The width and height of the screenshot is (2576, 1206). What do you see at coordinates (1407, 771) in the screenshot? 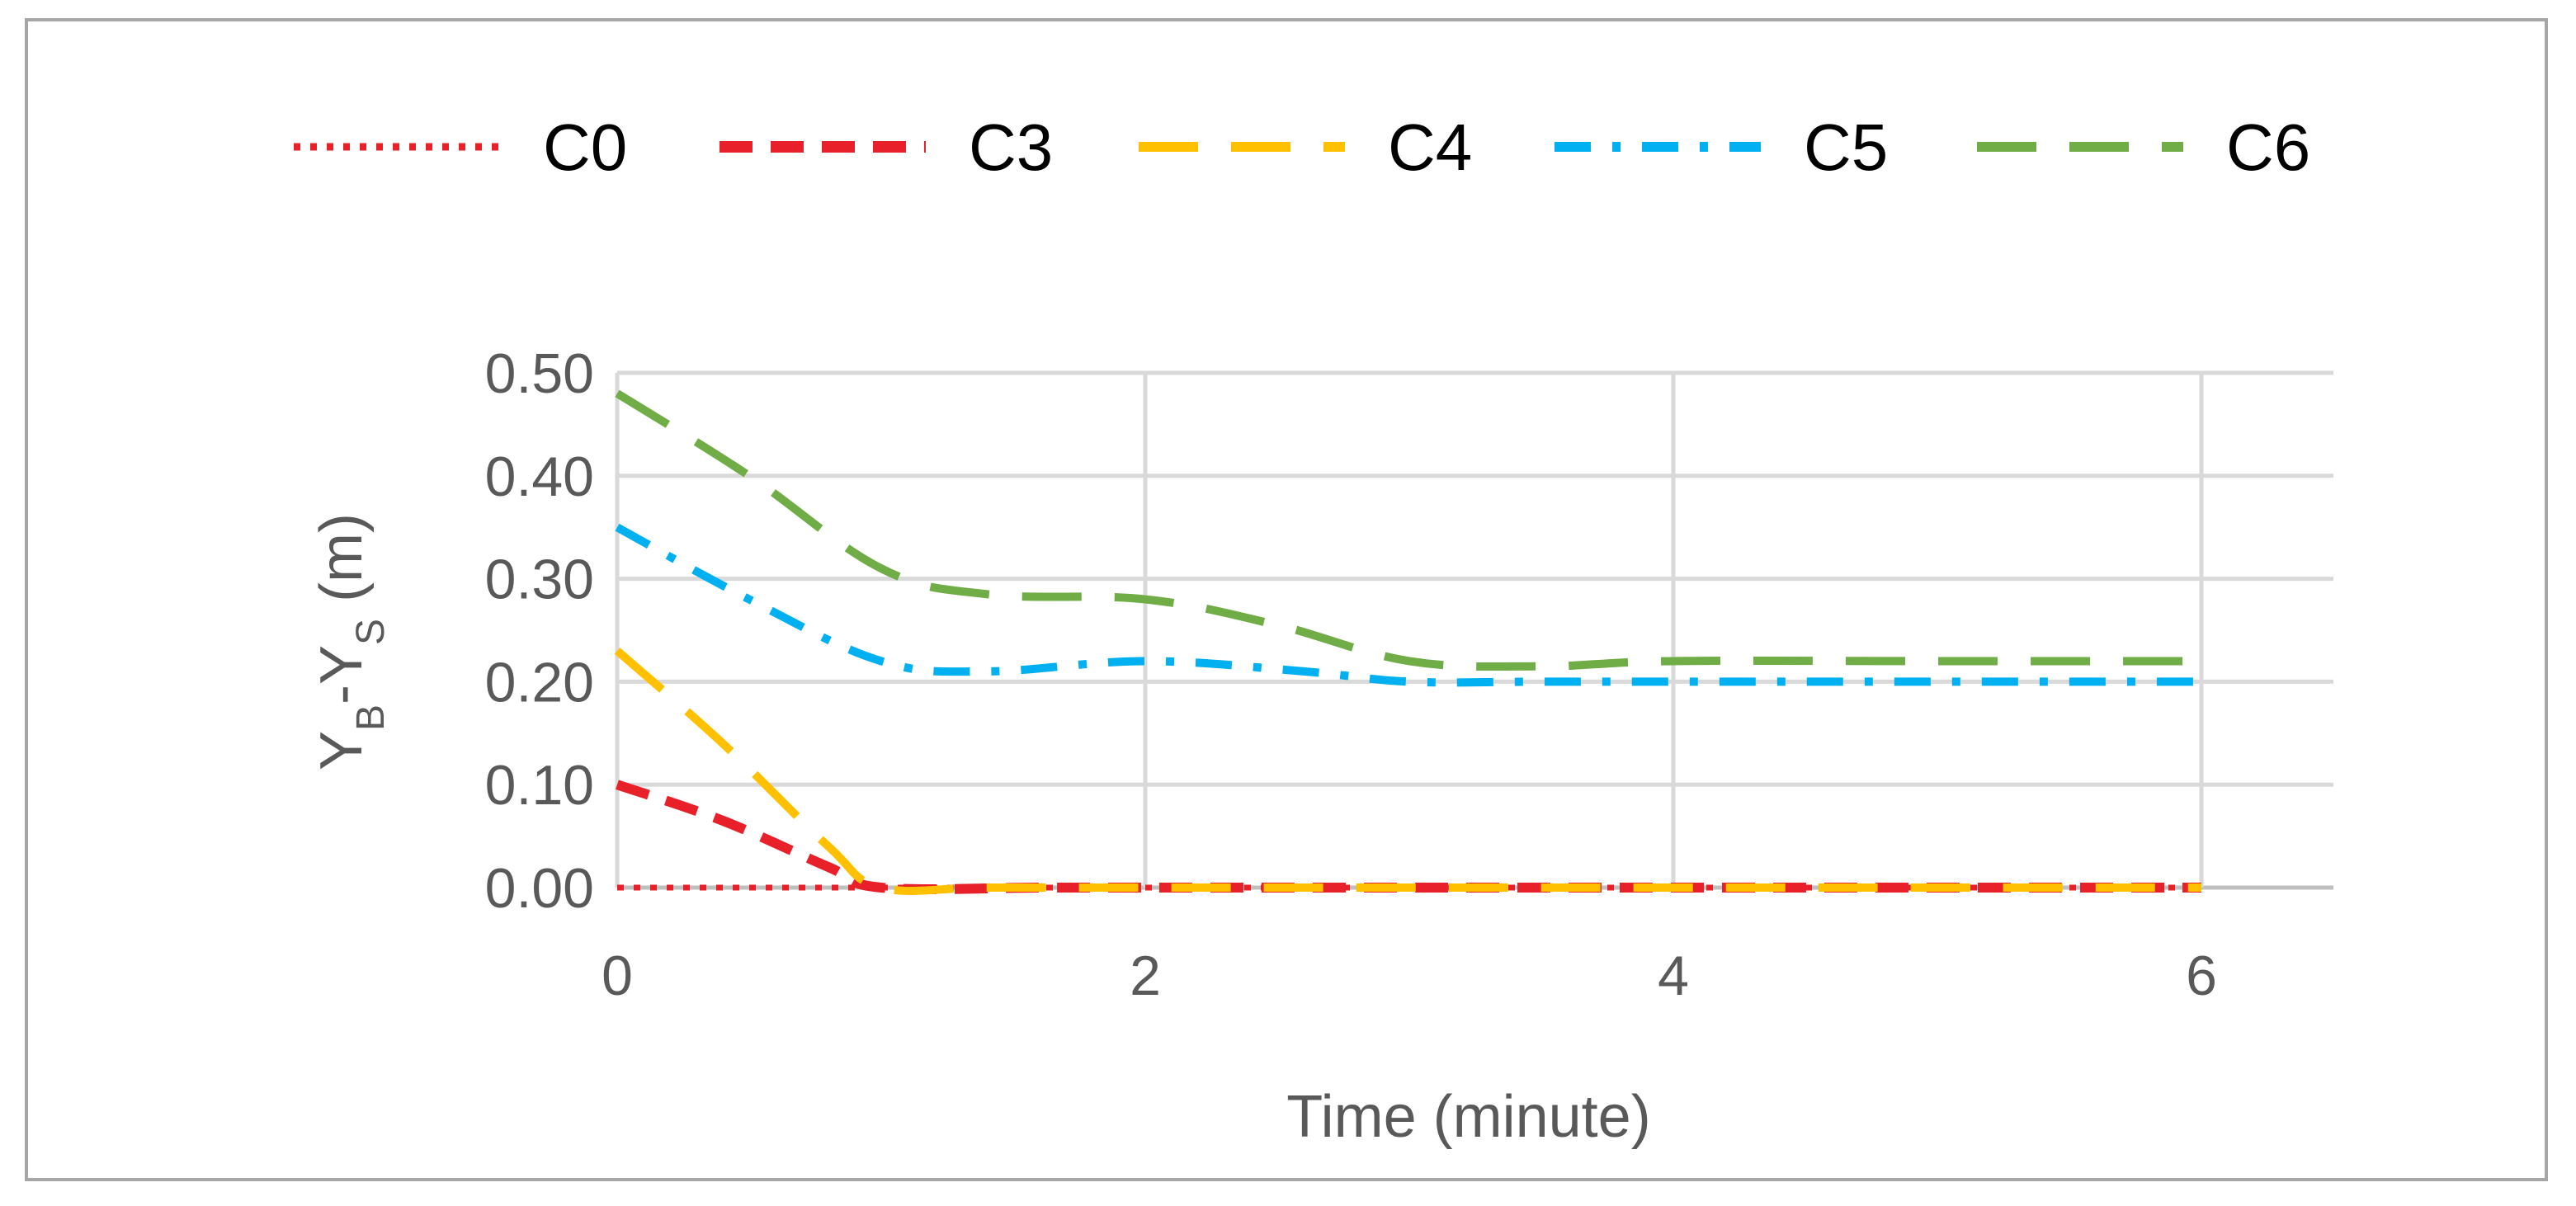
I see `series-line-c4` at bounding box center [1407, 771].